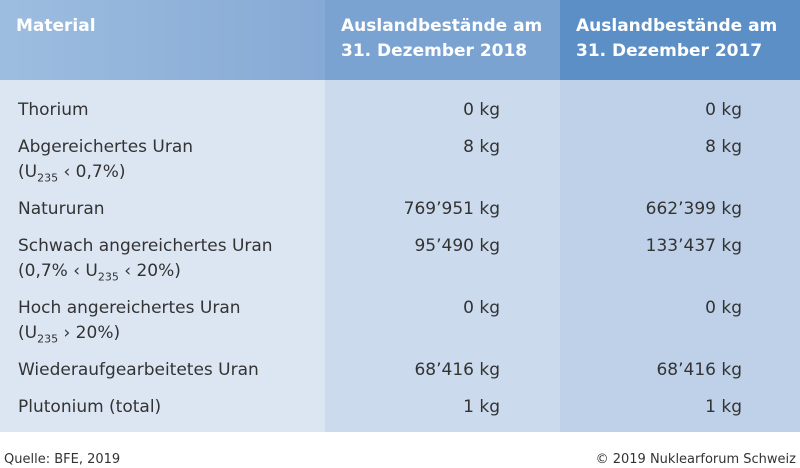  What do you see at coordinates (162, 160) in the screenshot?
I see `material-cell: Abgereichertes Uran (U235 ‹ 0,7%)` at bounding box center [162, 160].